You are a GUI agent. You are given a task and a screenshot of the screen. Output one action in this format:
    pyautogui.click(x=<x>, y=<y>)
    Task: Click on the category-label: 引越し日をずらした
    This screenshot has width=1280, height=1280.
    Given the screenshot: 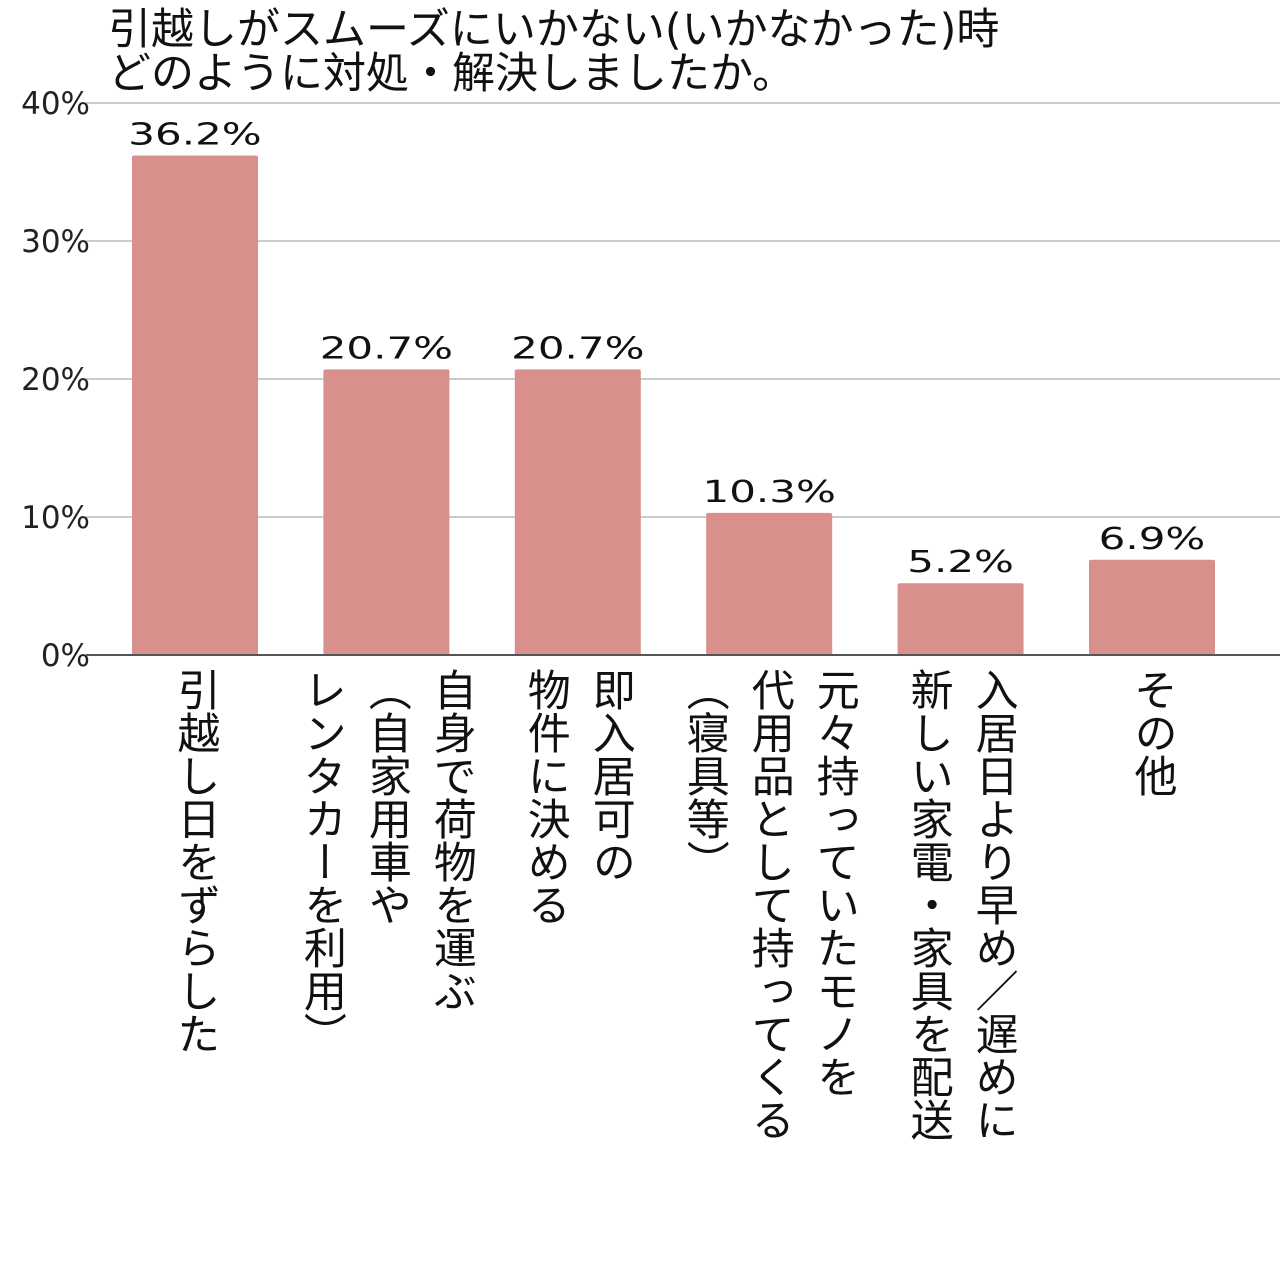 What is the action you would take?
    pyautogui.click(x=195, y=861)
    